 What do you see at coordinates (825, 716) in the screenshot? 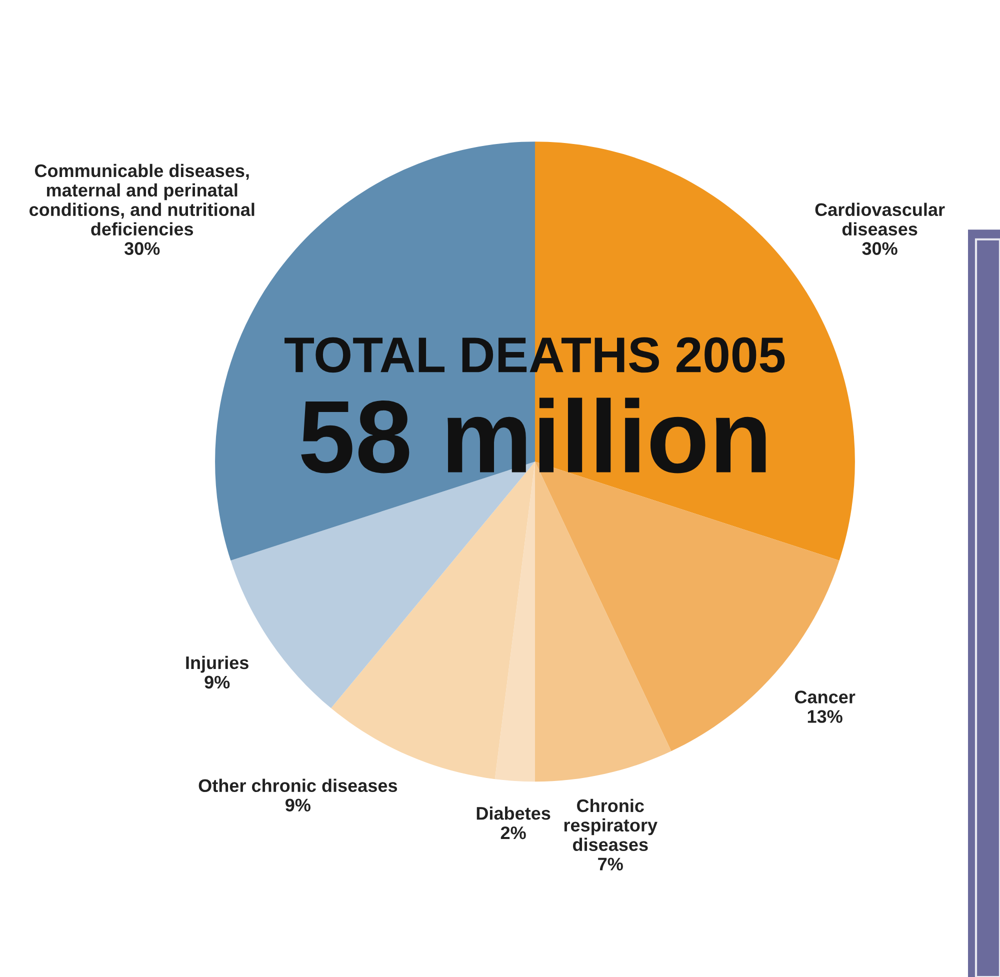
I see `data-label: 13%` at bounding box center [825, 716].